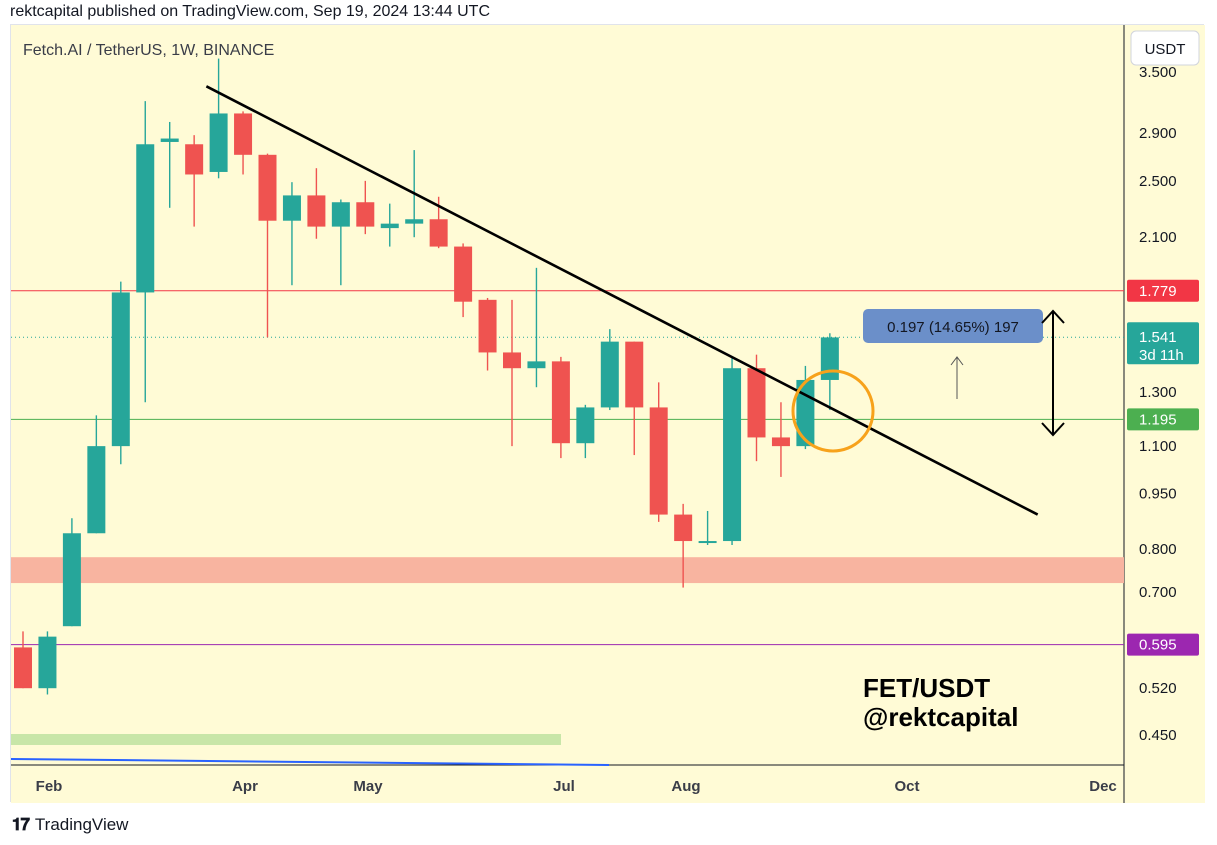 This screenshot has height=845, width=1217. Describe the element at coordinates (148, 50) in the screenshot. I see `chart-title: Fetch.AI / TetherUS, 1W, BINANCE` at that location.